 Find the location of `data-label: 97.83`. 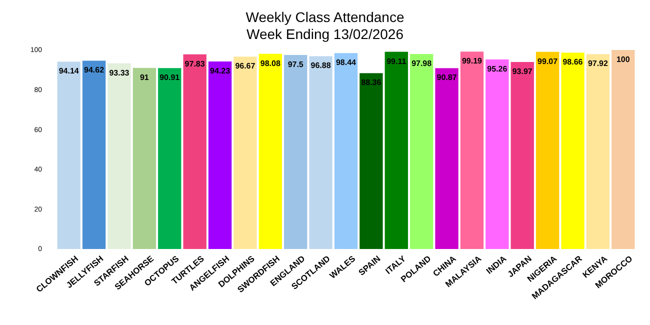

data-label: 97.83 is located at coordinates (195, 63).